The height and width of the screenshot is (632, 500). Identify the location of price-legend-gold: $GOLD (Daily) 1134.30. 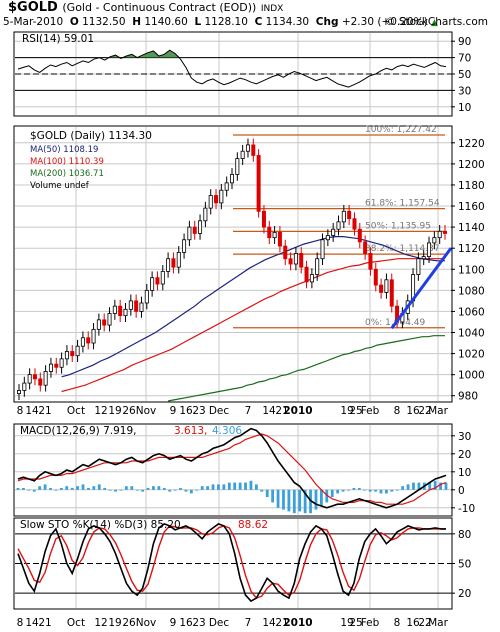
(91, 136).